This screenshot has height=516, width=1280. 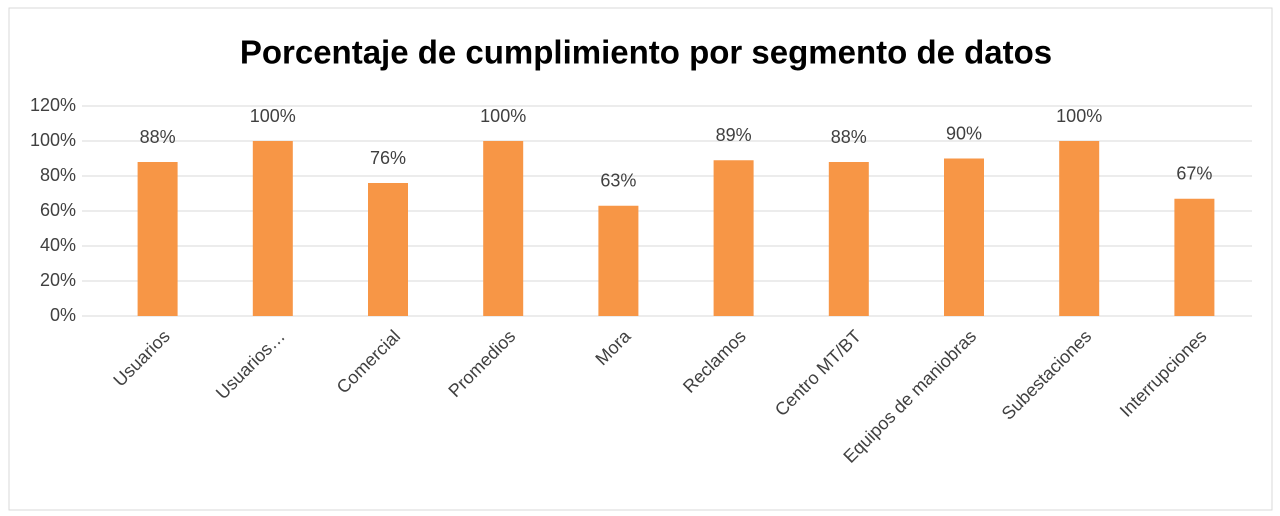 What do you see at coordinates (388, 158) in the screenshot?
I see `data-label: 76%` at bounding box center [388, 158].